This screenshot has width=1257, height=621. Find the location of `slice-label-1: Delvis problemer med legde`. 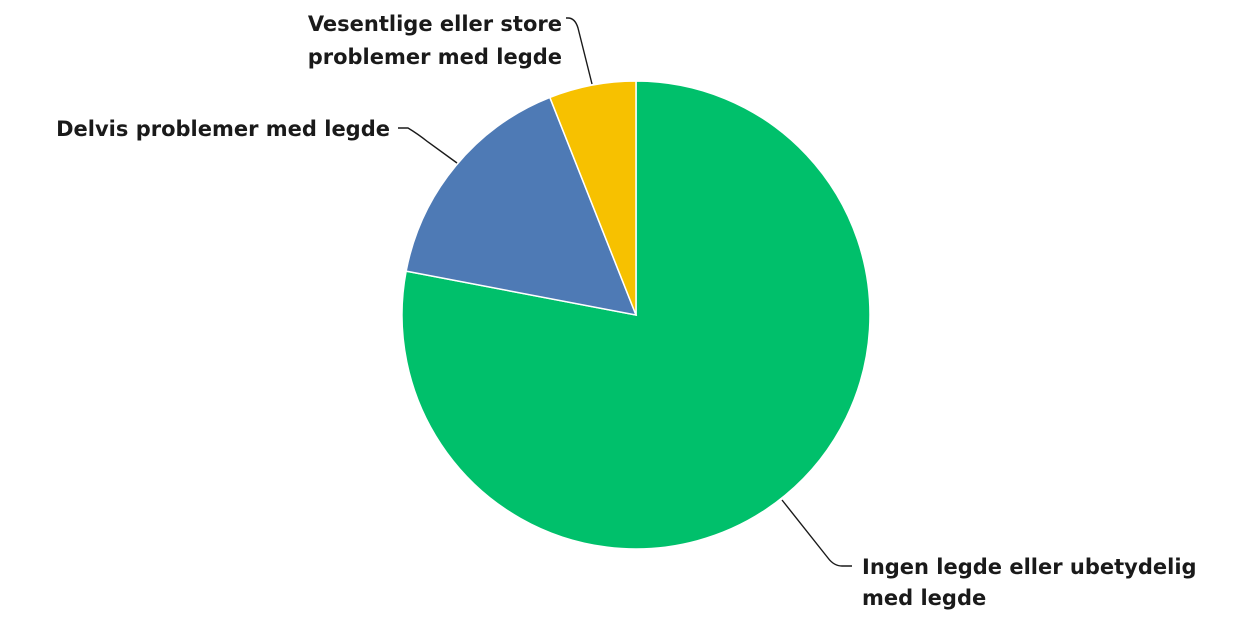

slice-label-1: Delvis problemer med legde is located at coordinates (223, 129).